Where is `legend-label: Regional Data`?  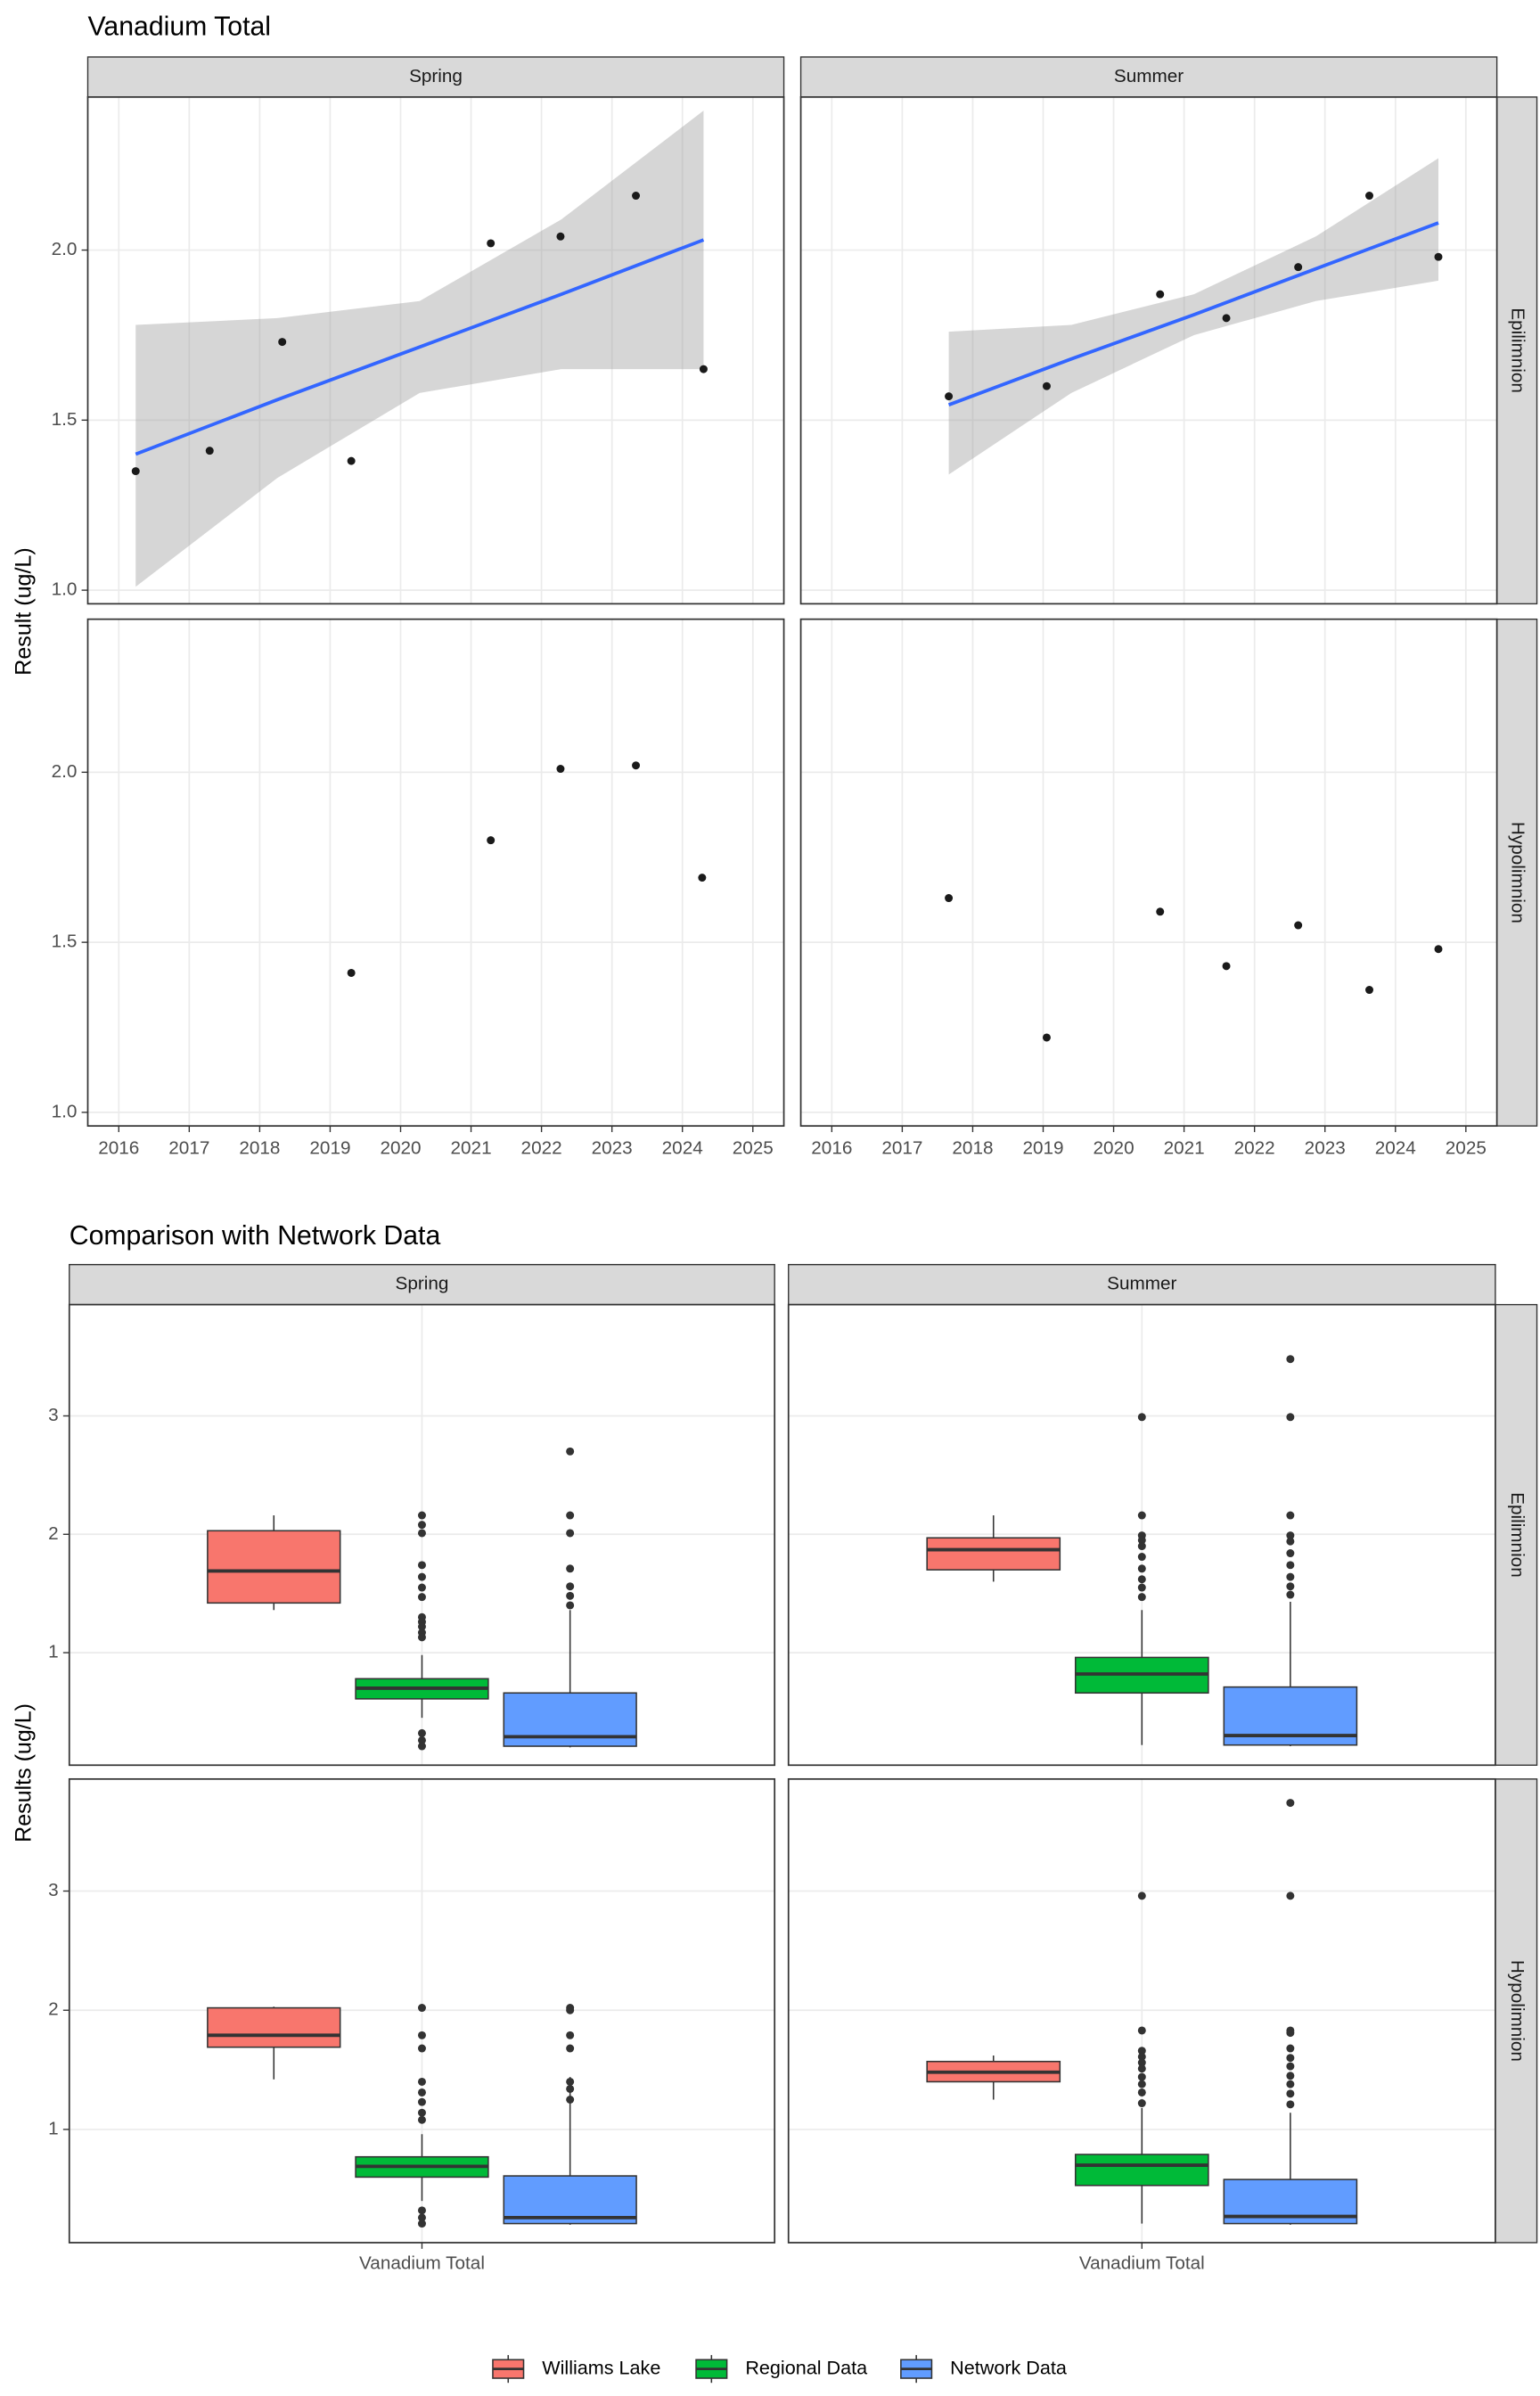 legend-label: Regional Data is located at coordinates (806, 2367).